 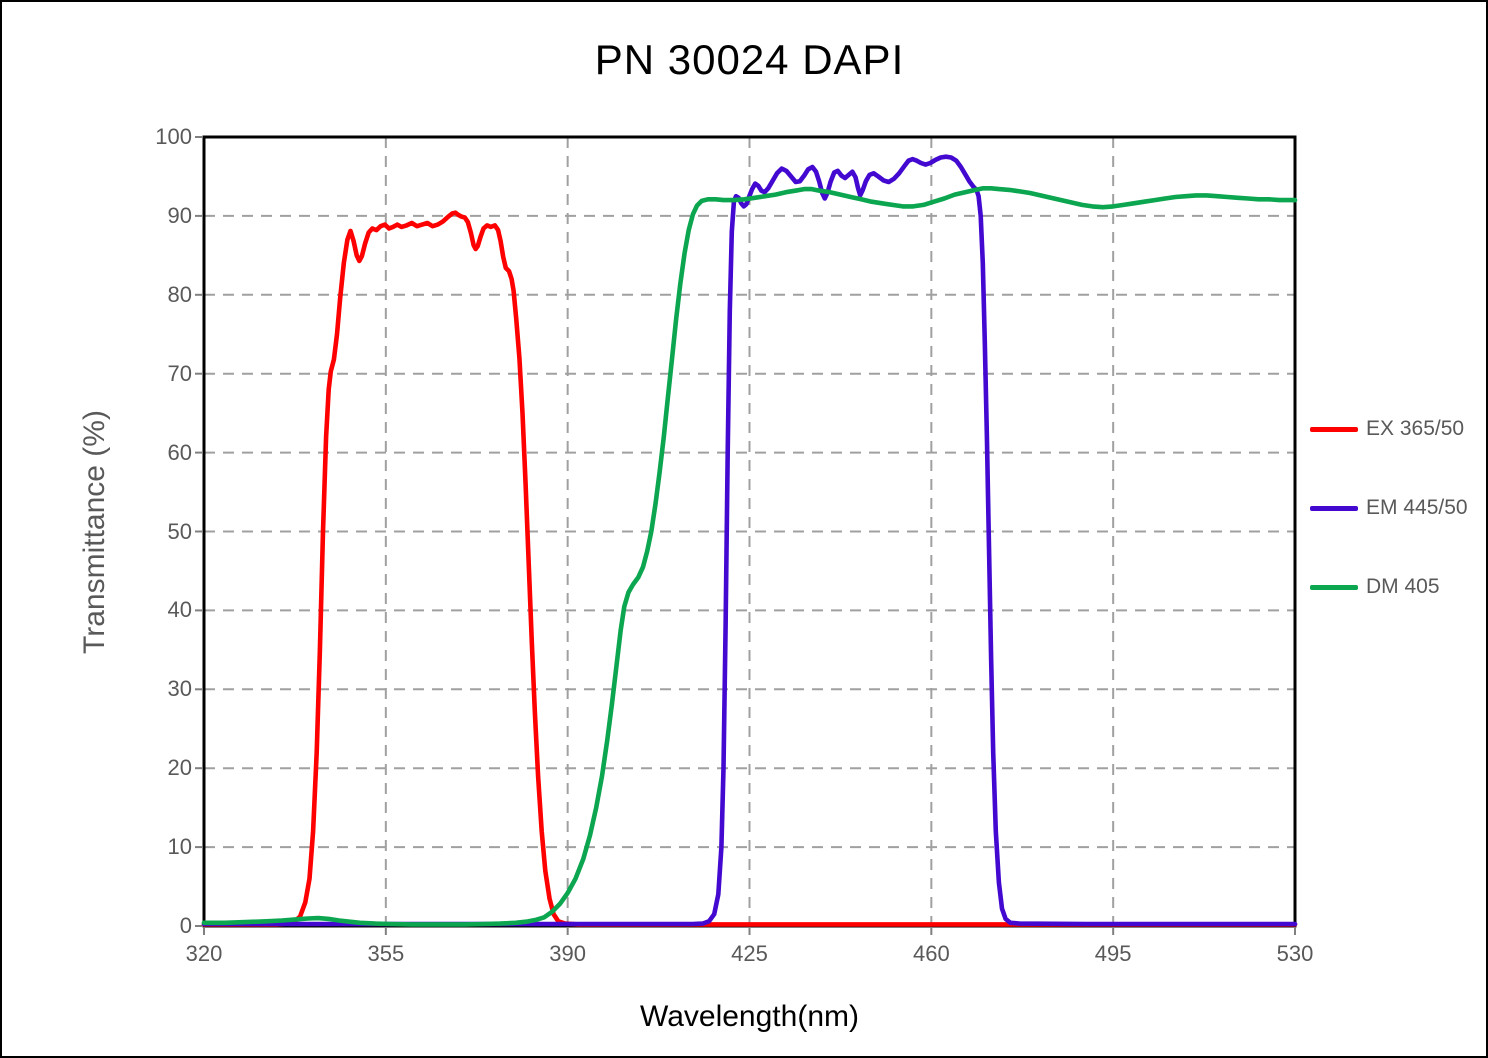 I want to click on y-tick-label-60: 60, so click(x=179, y=452).